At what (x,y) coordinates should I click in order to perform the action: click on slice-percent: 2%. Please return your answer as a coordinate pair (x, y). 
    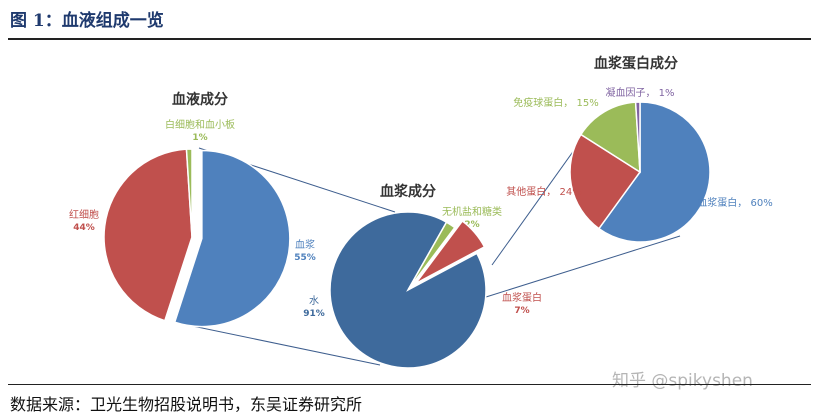
    Looking at the image, I should click on (471, 225).